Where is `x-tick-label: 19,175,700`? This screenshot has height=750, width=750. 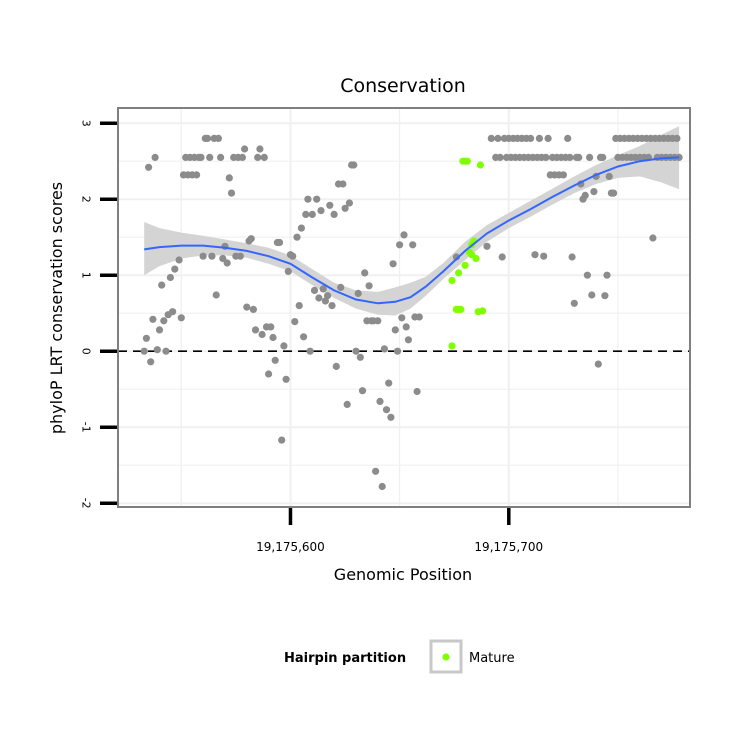
x-tick-label: 19,175,700 is located at coordinates (508, 547).